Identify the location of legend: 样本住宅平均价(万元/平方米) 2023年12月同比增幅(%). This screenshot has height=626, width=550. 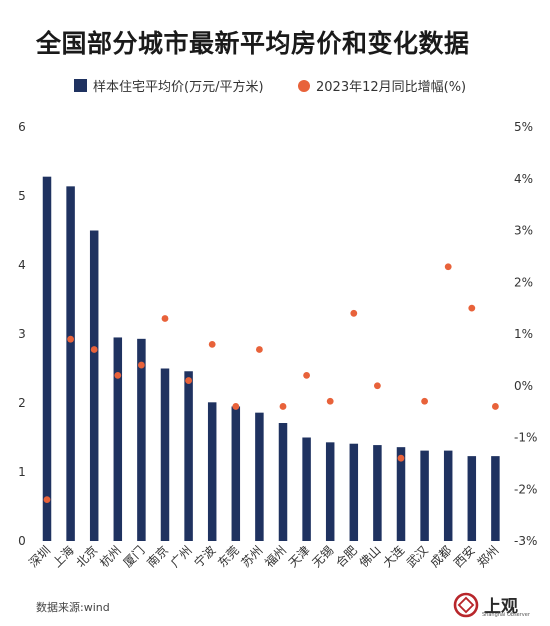
(270, 87).